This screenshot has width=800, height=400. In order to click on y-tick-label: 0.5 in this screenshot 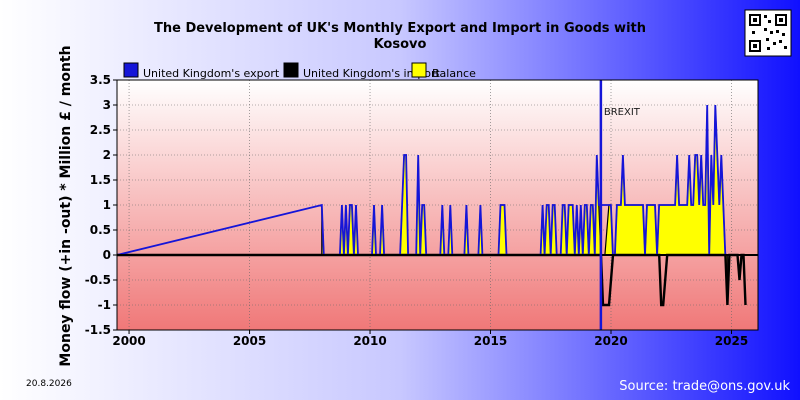, I will do `click(100, 230)`.